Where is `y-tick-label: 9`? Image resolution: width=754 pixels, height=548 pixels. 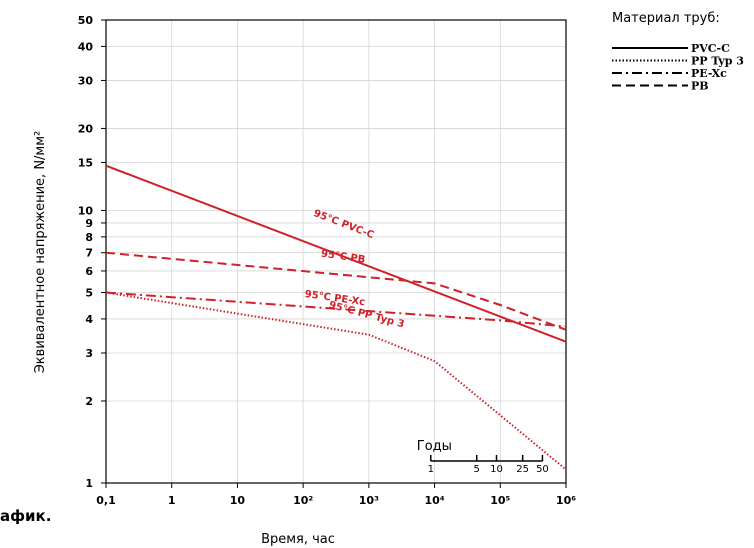 y-tick-label: 9 is located at coordinates (89, 223).